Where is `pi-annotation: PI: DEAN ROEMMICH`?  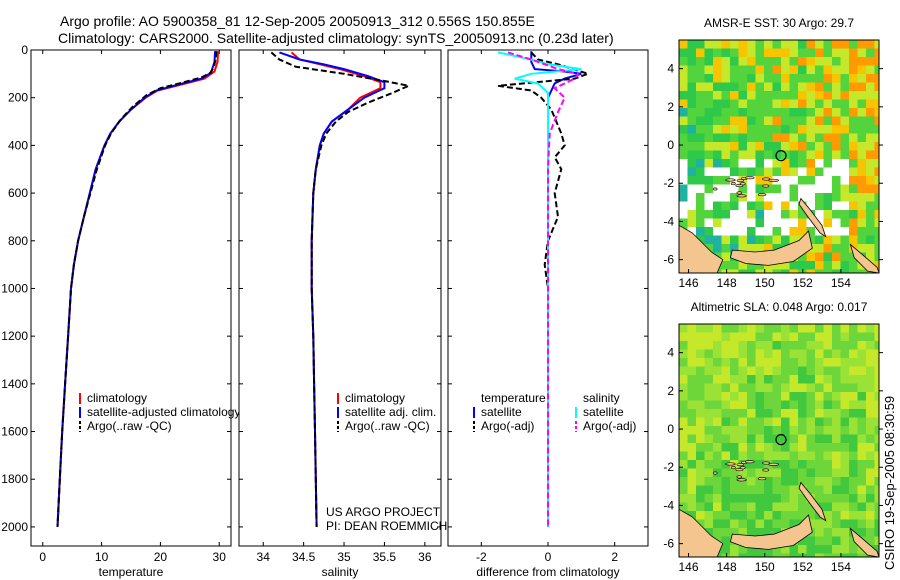 pi-annotation: PI: DEAN ROEMMICH is located at coordinates (386, 526).